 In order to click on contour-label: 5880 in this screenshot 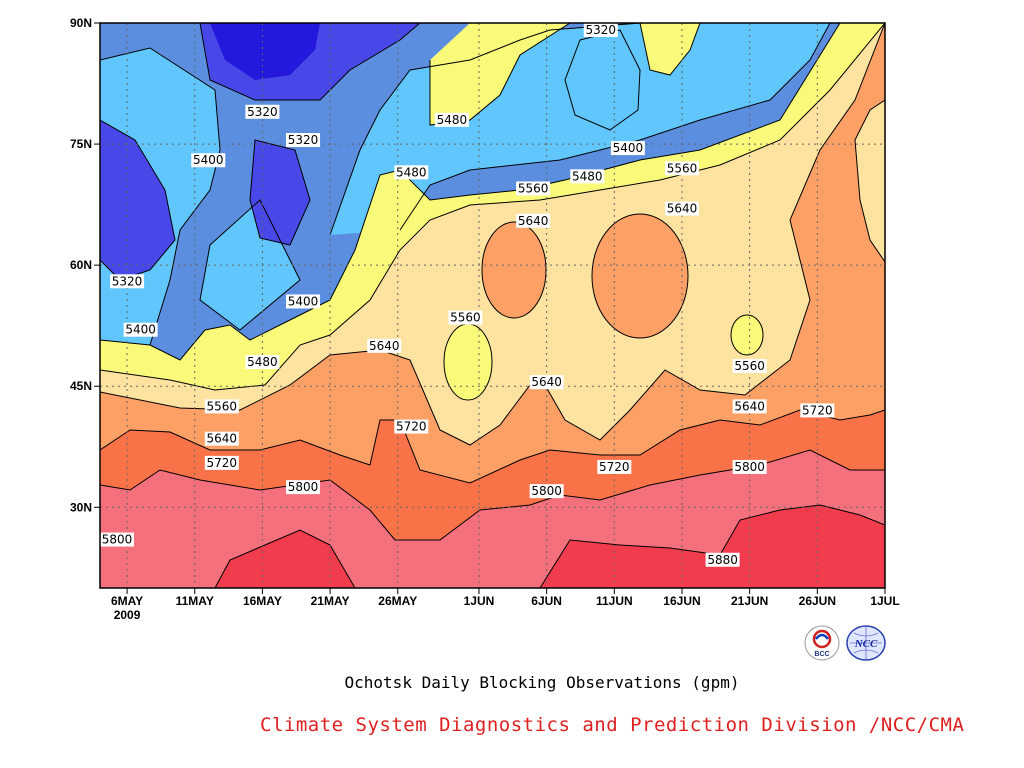, I will do `click(722, 560)`.